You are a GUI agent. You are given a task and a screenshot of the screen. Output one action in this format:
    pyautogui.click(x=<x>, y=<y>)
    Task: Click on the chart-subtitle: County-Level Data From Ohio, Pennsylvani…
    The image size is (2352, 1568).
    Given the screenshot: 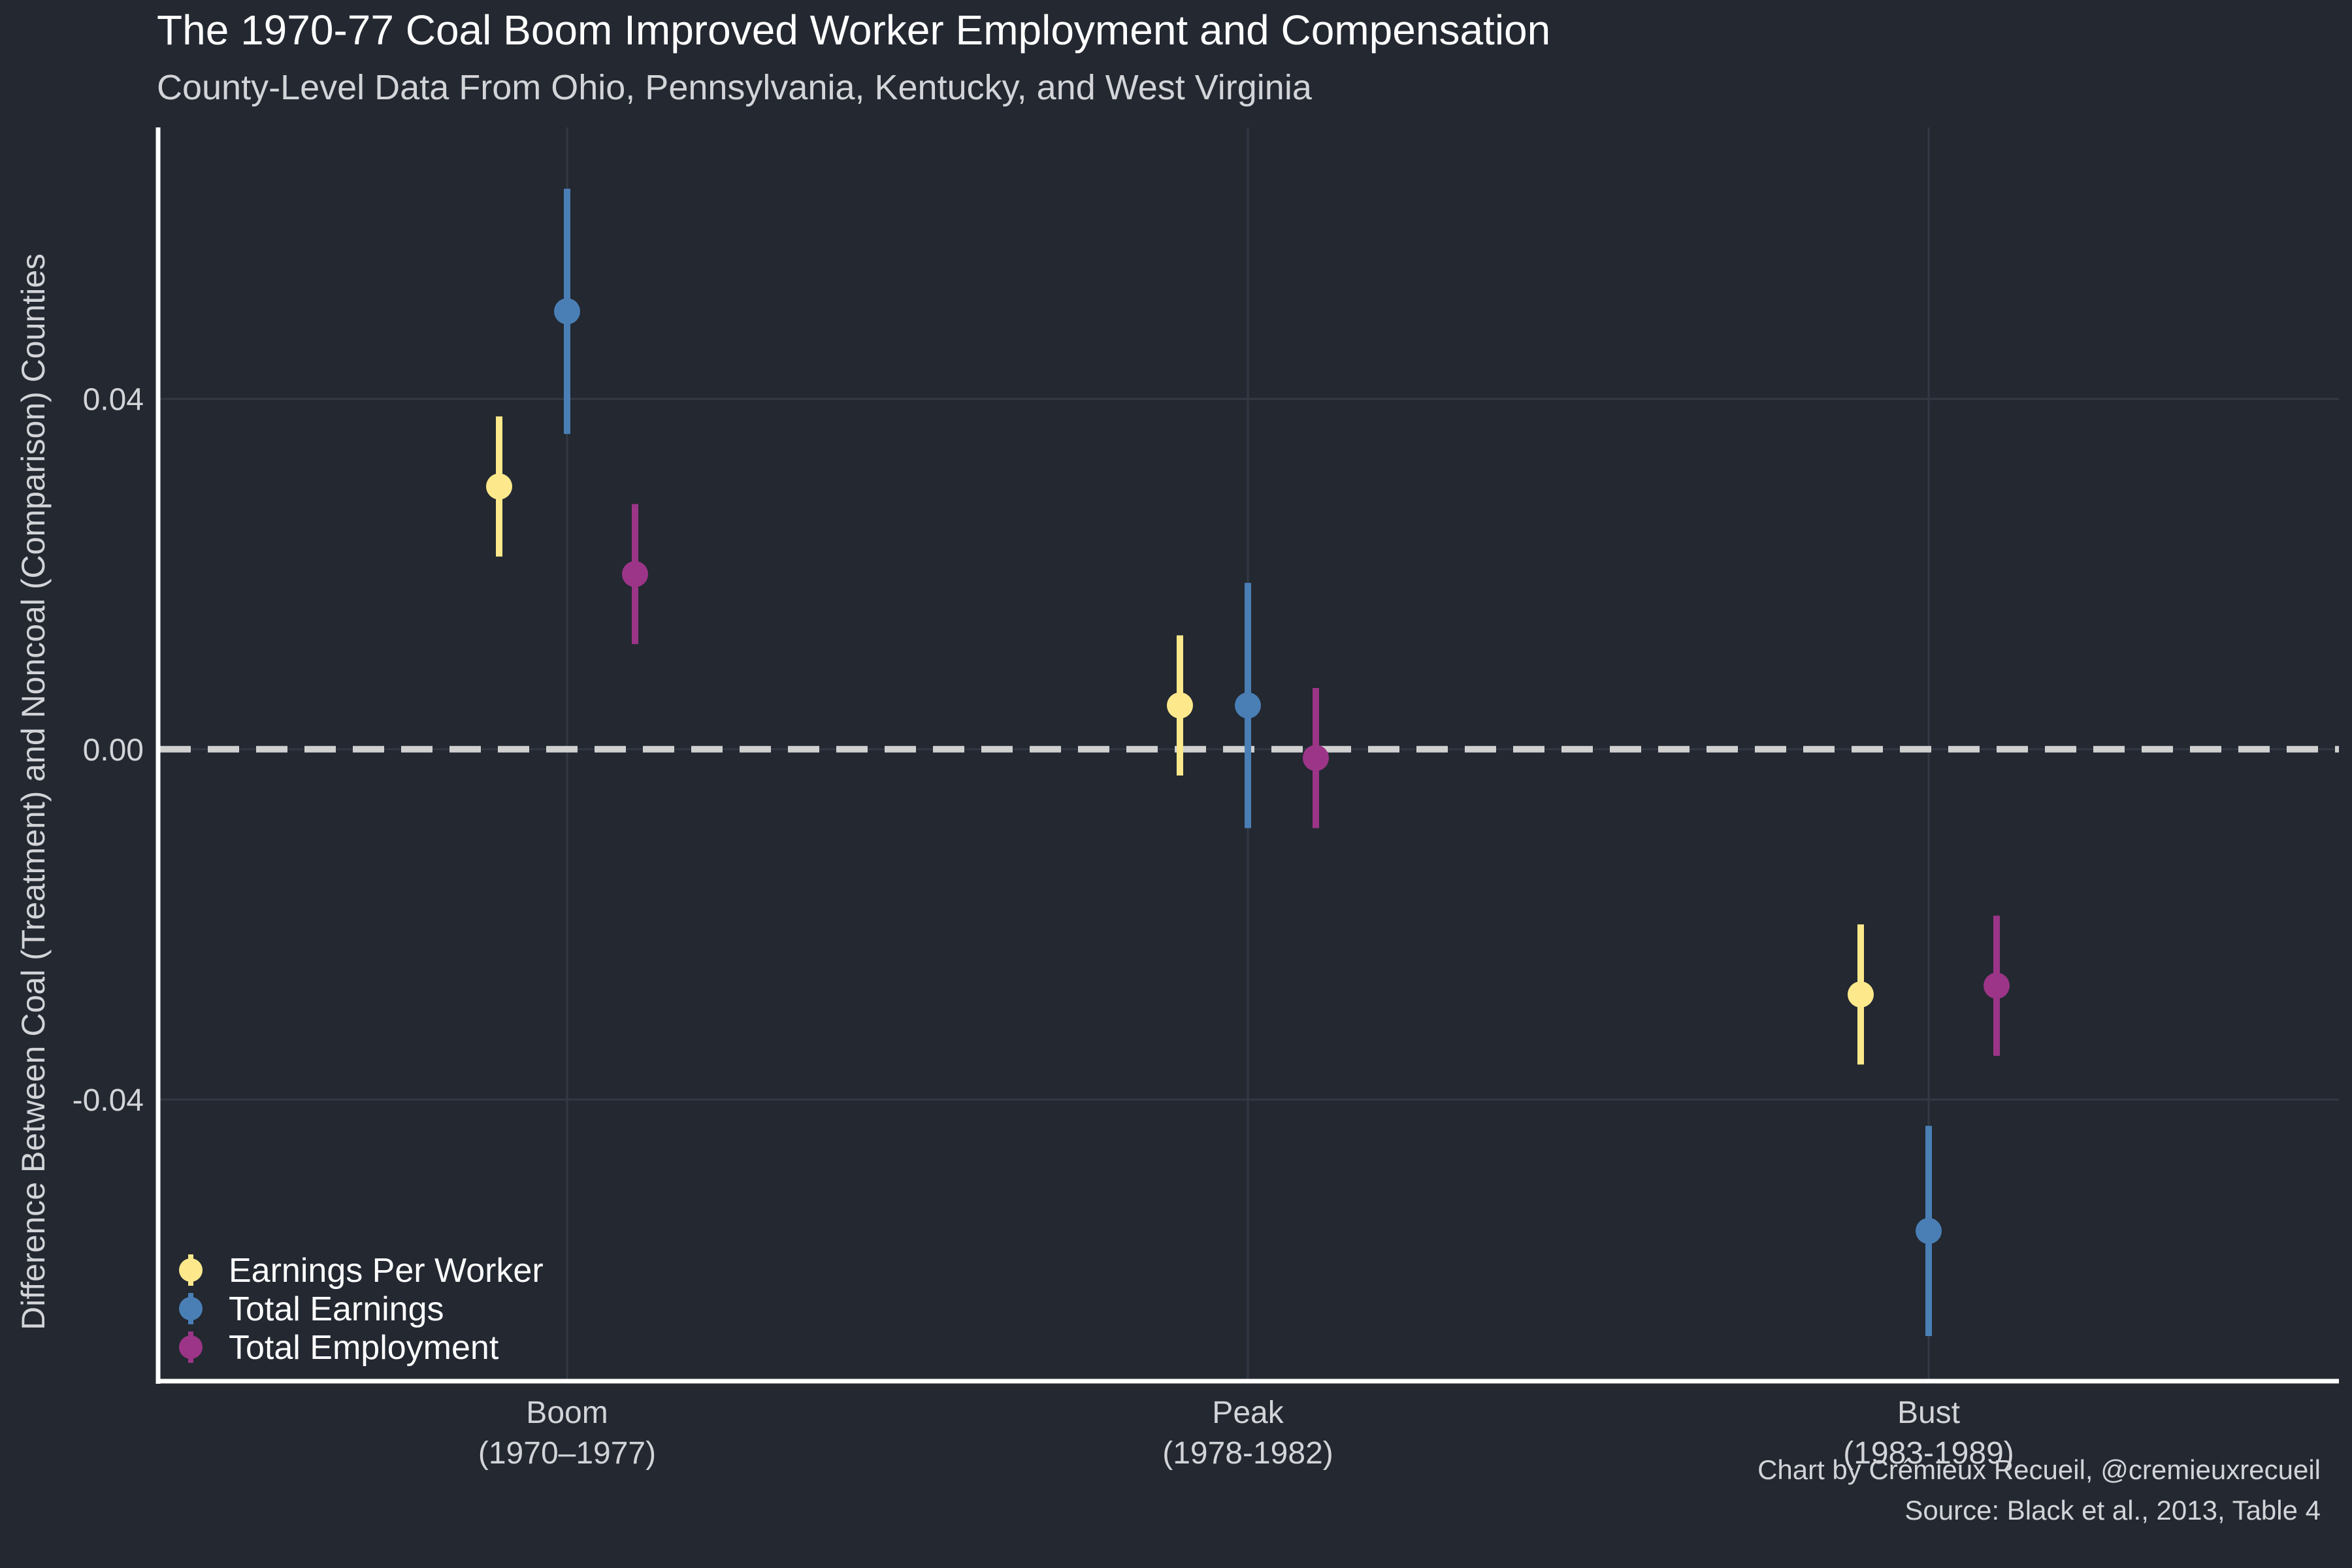 What is the action you would take?
    pyautogui.click(x=735, y=87)
    